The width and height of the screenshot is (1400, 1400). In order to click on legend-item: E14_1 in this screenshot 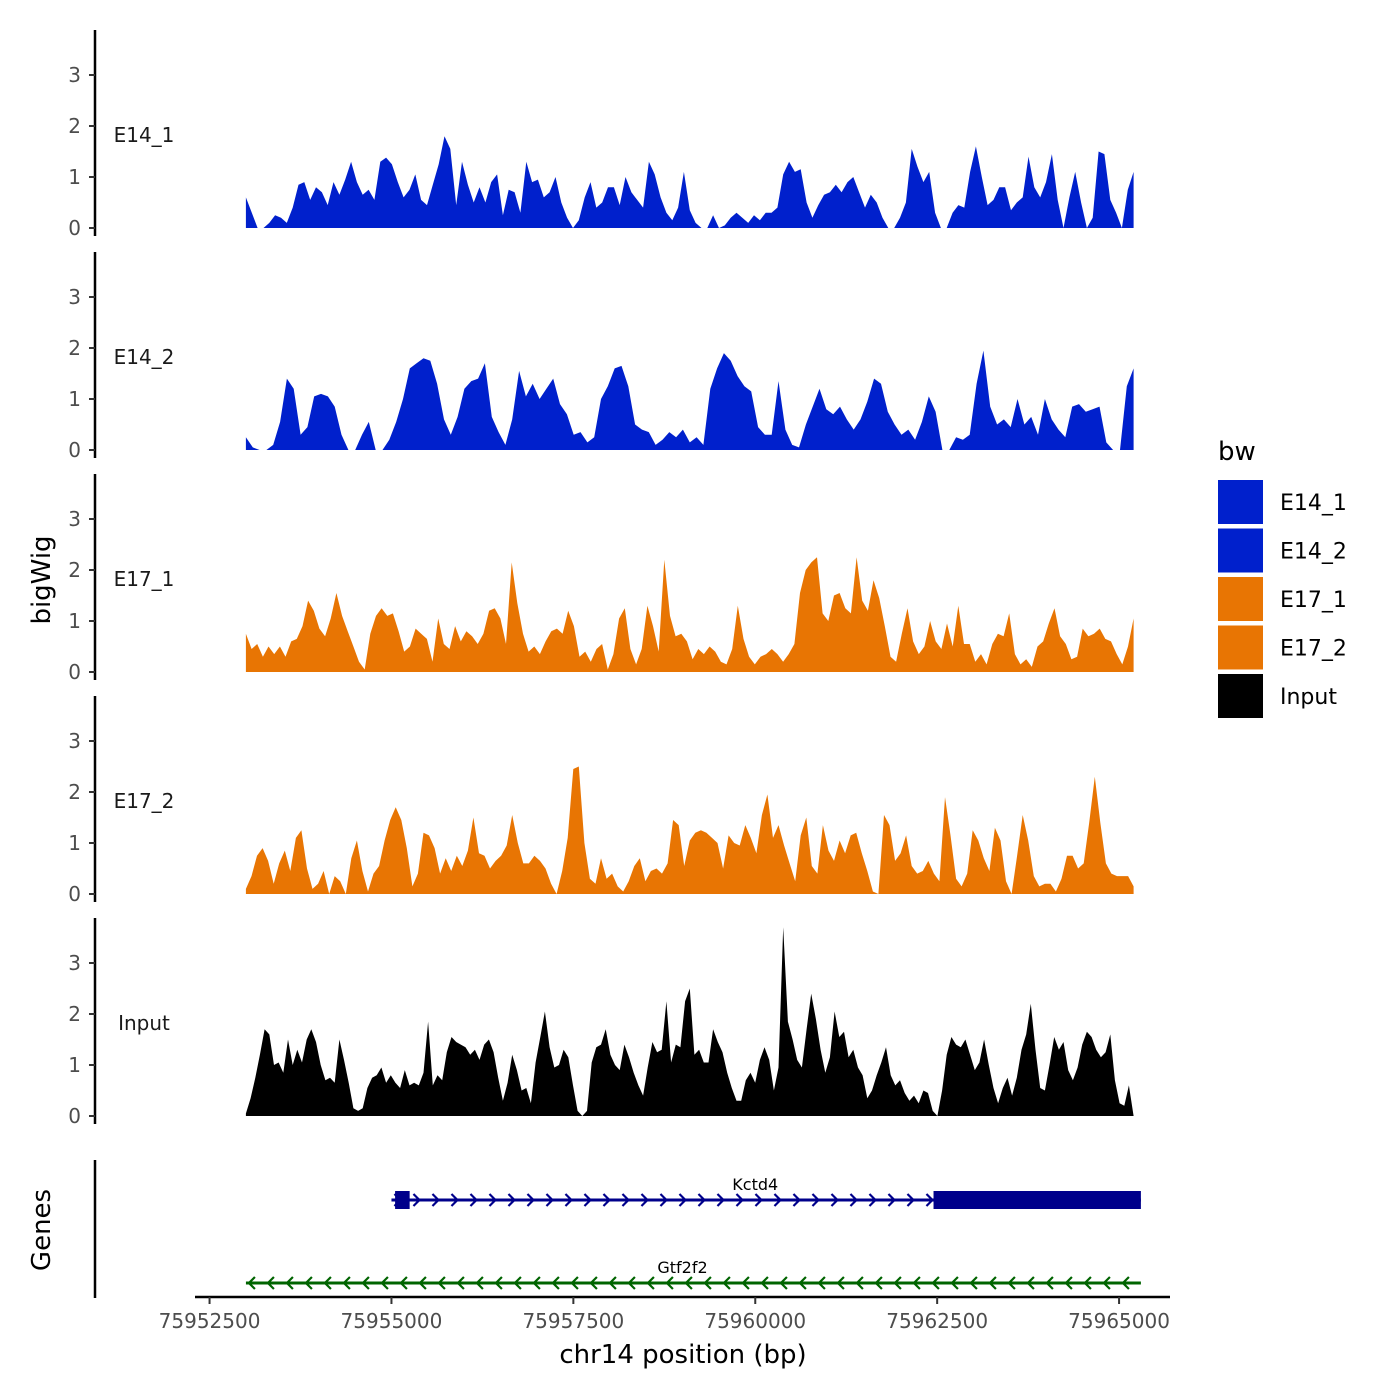, I will do `click(1282, 502)`.